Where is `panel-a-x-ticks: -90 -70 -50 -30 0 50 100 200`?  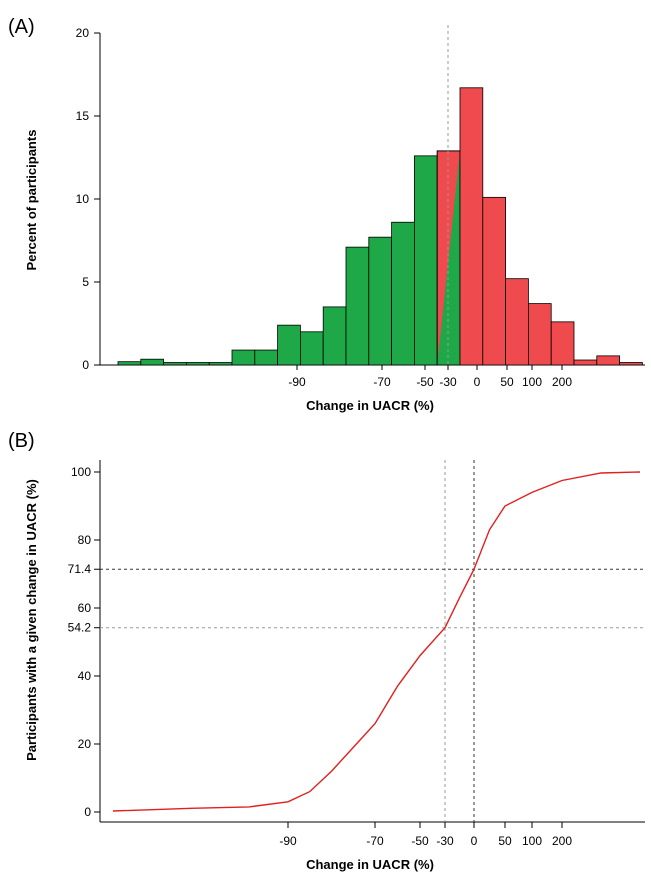
panel-a-x-ticks: -90 -70 -50 -30 0 50 100 200 is located at coordinates (430, 377).